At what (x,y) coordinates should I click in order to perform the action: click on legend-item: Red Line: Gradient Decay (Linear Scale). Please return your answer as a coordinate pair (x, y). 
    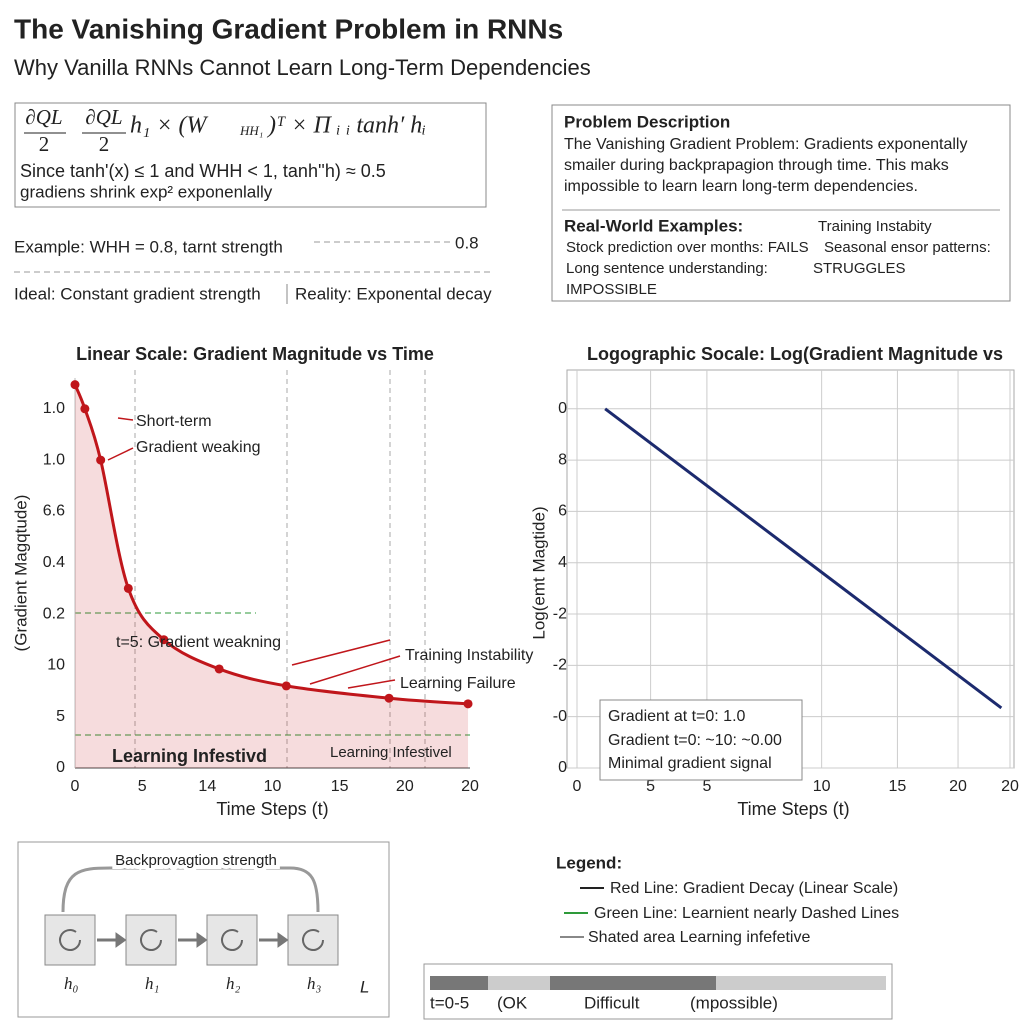
    Looking at the image, I should click on (754, 888).